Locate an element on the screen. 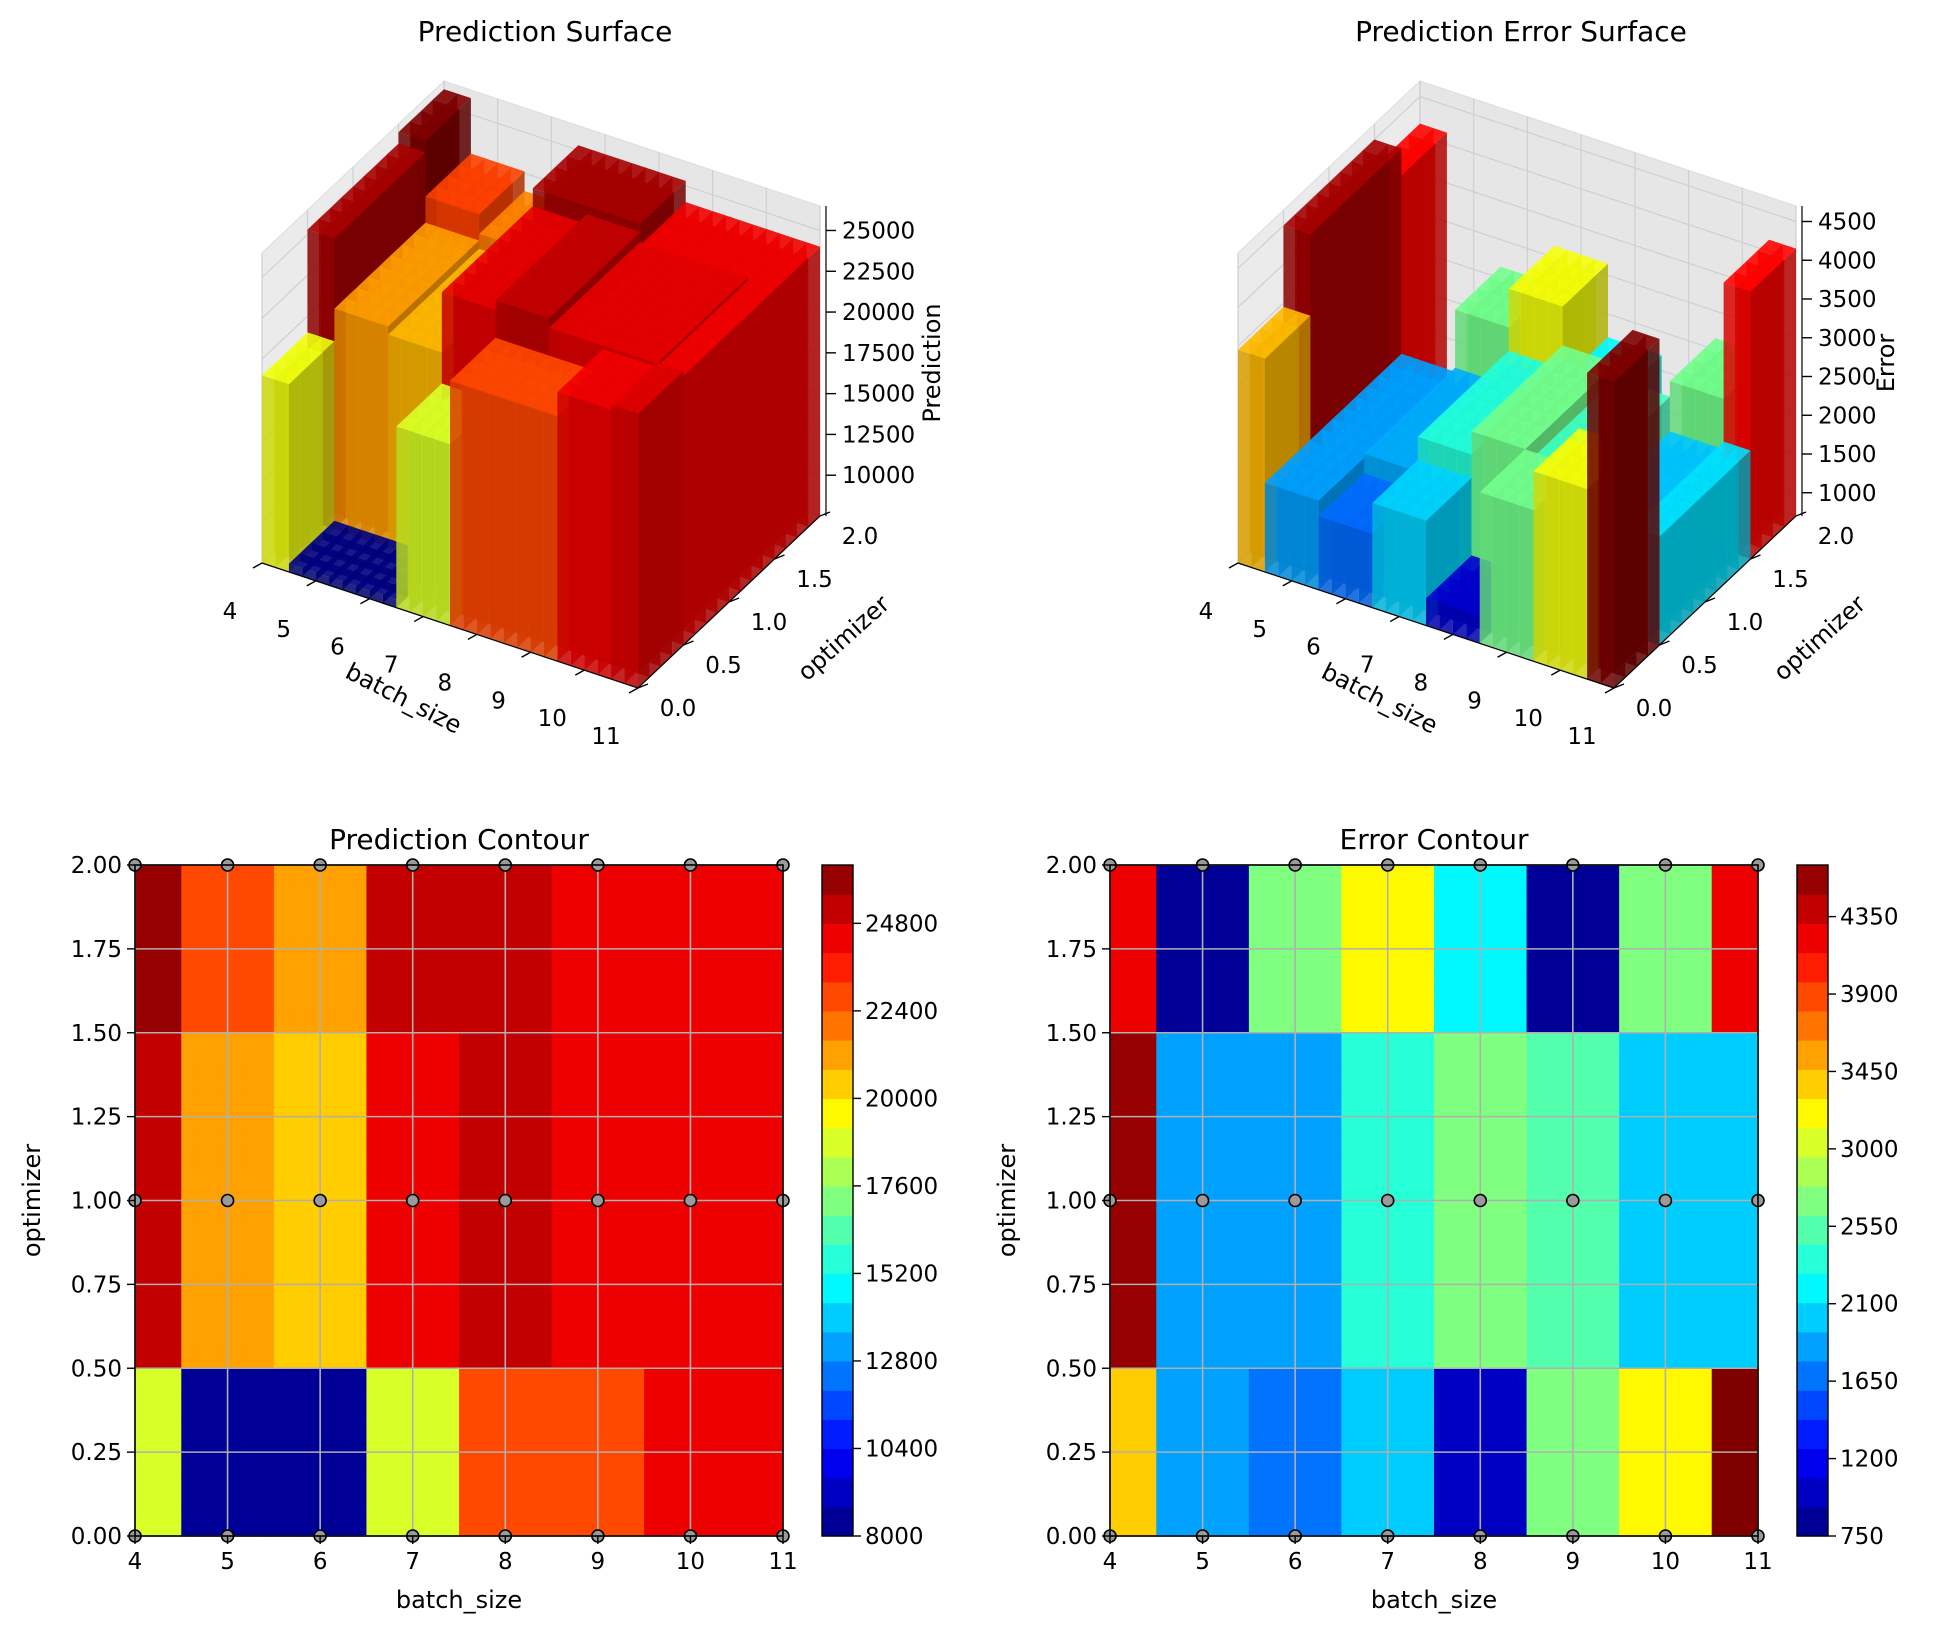 This screenshot has height=1638, width=1937. x-tick is located at coordinates (526, 654).